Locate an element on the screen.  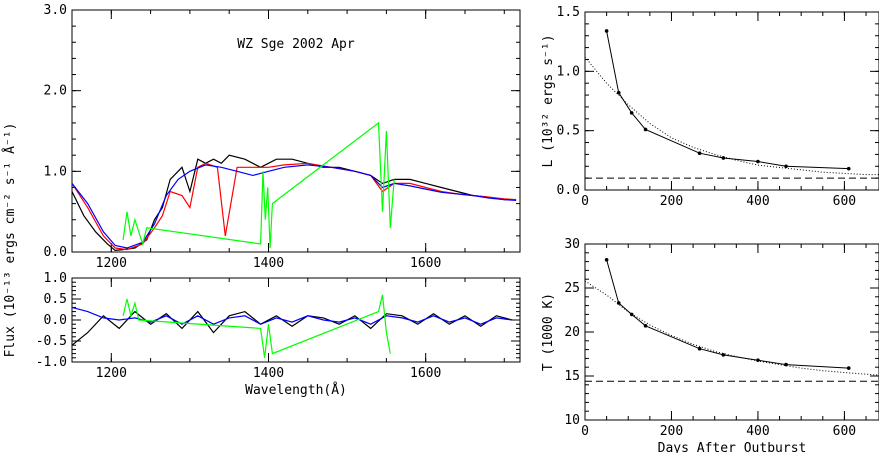
x-axis-label: Days After Outburst is located at coordinates (732, 447).